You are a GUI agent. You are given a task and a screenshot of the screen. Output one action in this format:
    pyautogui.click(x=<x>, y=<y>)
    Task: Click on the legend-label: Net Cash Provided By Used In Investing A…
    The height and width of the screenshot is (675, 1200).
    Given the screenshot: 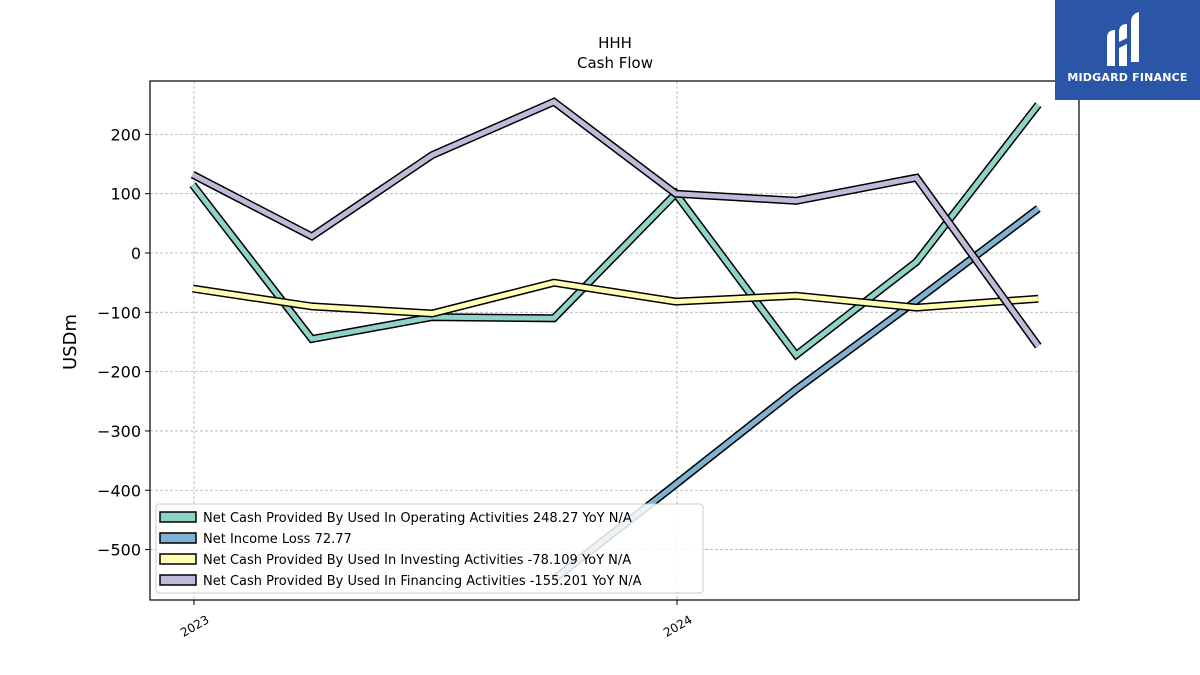 What is the action you would take?
    pyautogui.click(x=417, y=560)
    